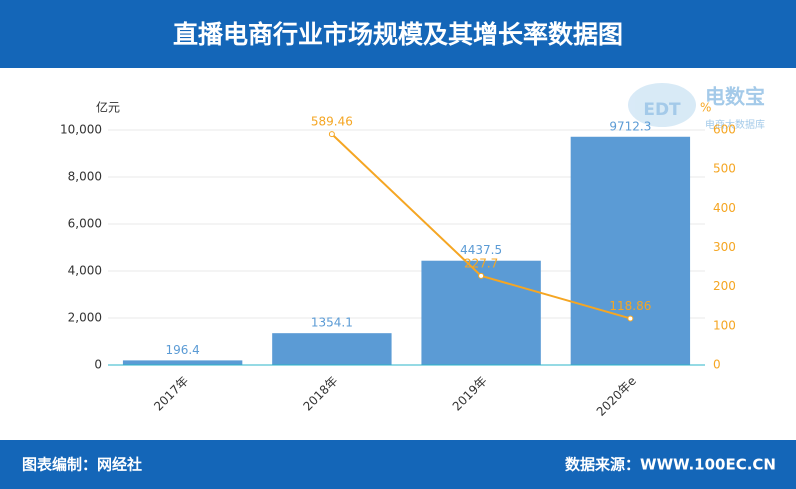  I want to click on x-tick-label: 2018年, so click(320, 394).